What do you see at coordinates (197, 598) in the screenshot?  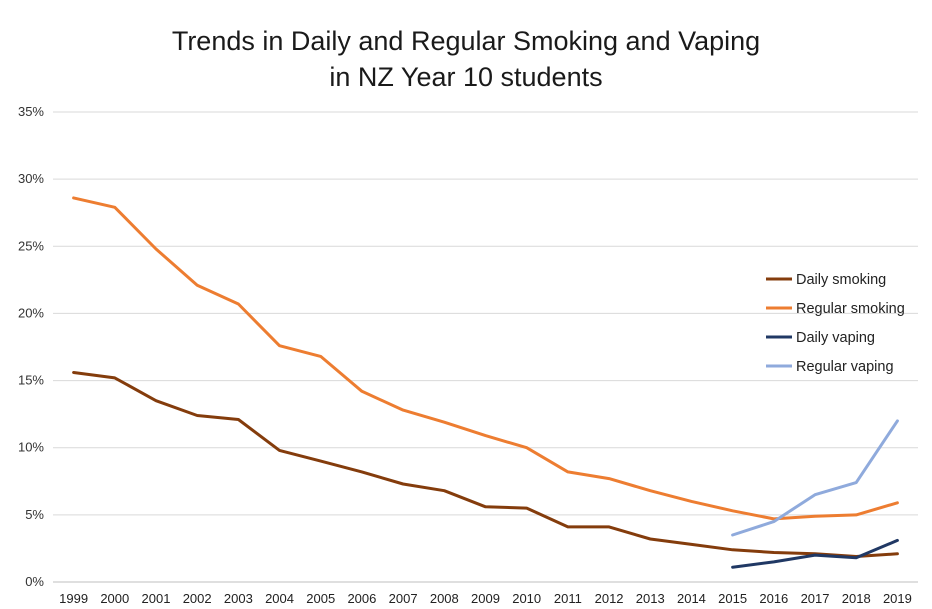 I see `x-tick-label: 2002` at bounding box center [197, 598].